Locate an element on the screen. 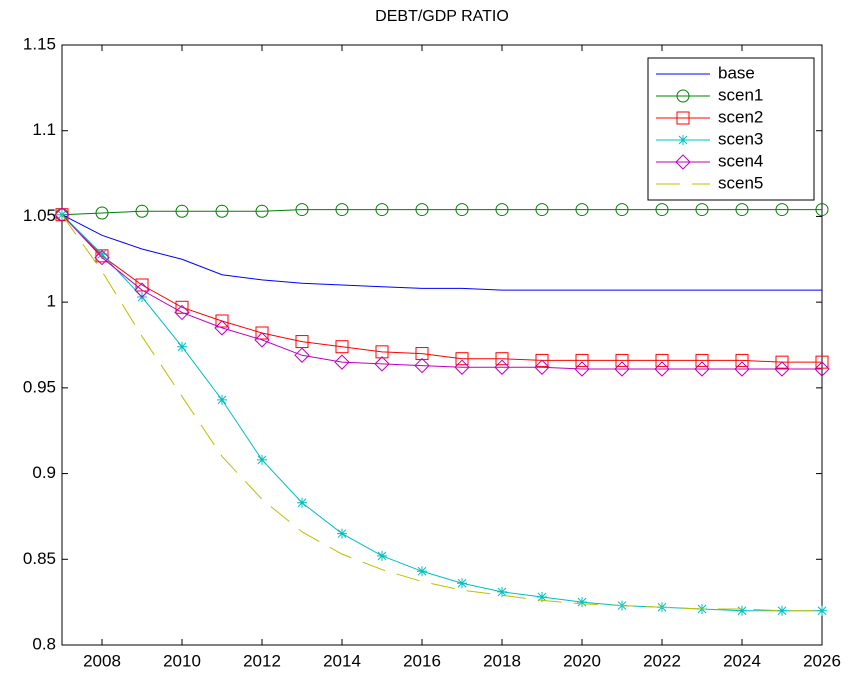 The width and height of the screenshot is (850, 675). x-tick-label: 2008 is located at coordinates (102, 660).